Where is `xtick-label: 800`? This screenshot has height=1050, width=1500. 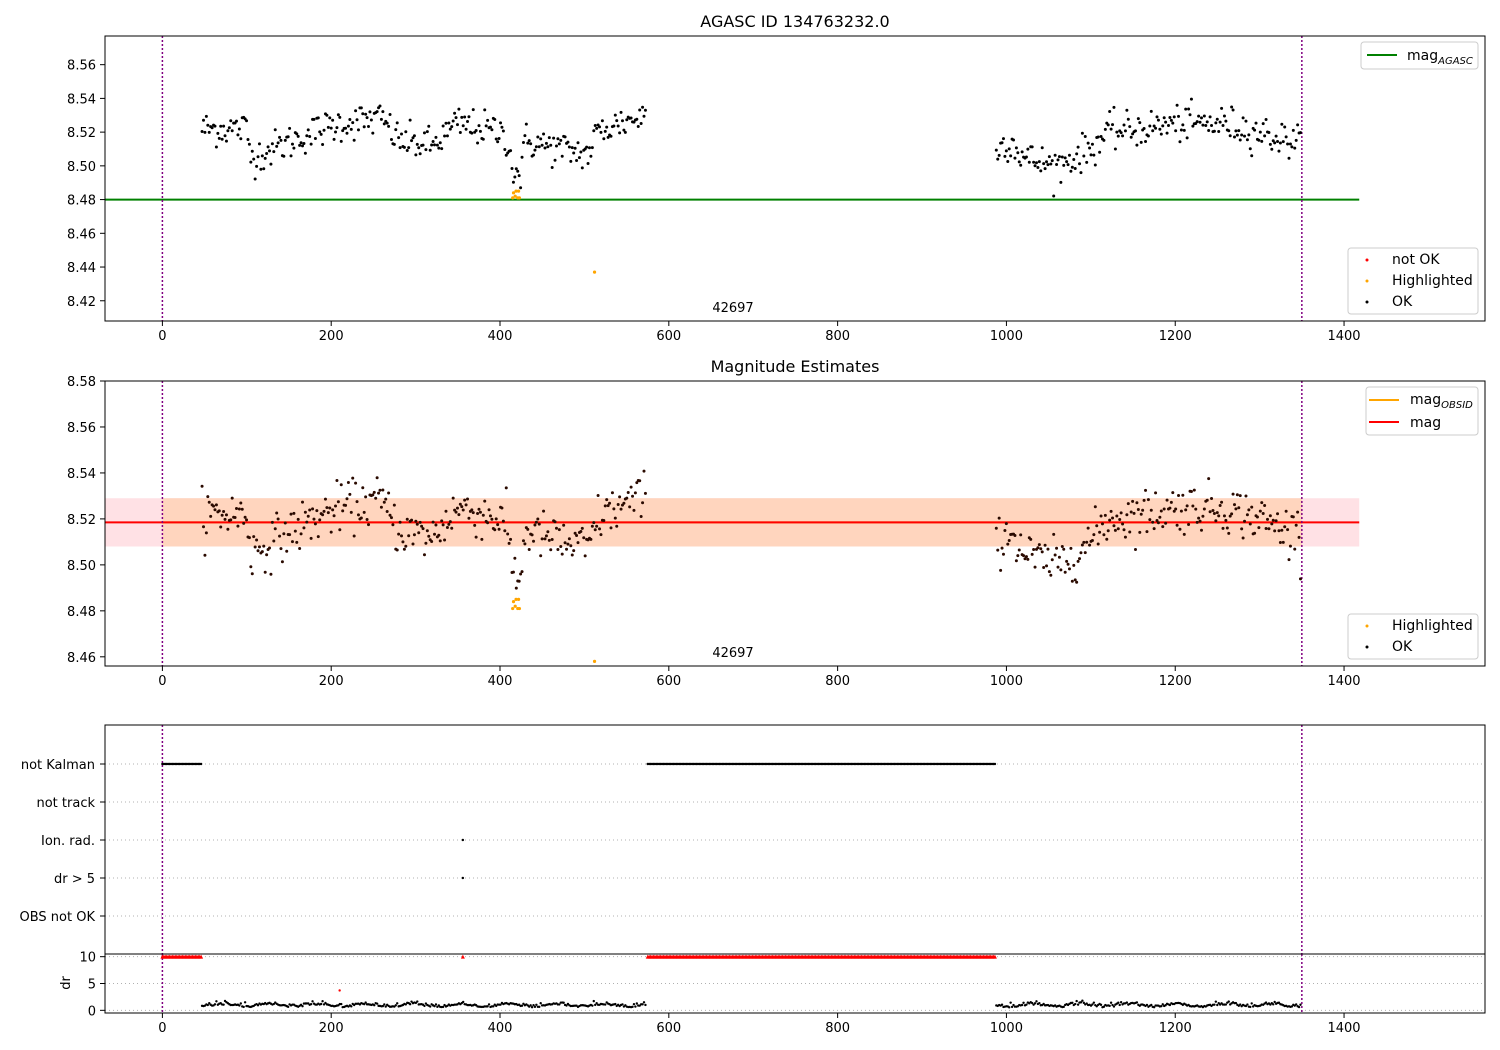
xtick-label: 800 is located at coordinates (837, 681).